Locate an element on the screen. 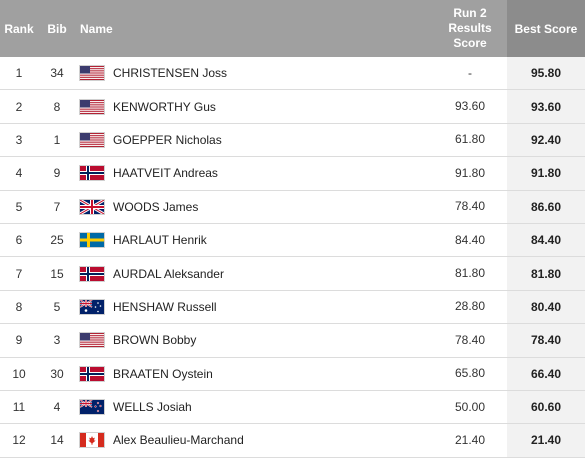  flag-new-zealand-icon is located at coordinates (92, 407).